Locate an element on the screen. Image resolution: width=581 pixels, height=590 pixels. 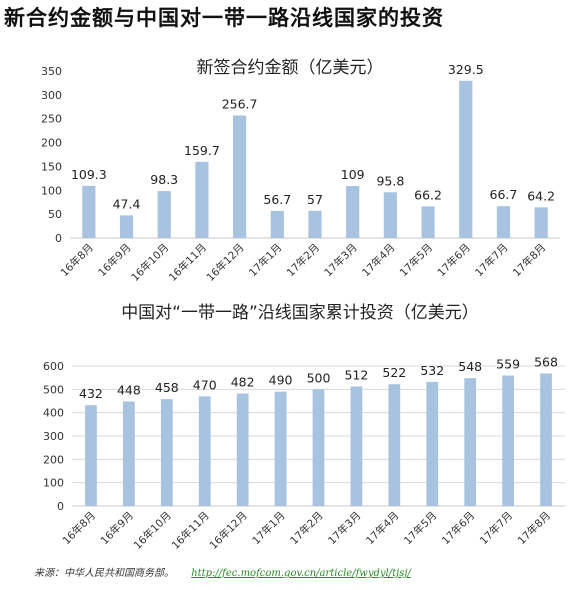
data-label: 64.2 is located at coordinates (541, 195).